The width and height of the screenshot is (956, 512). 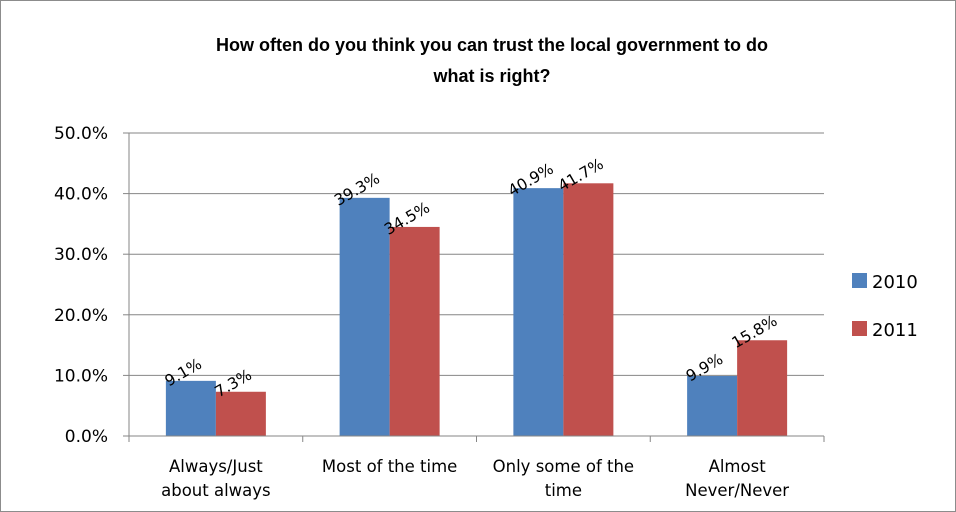 I want to click on y-tick-label: 30.0%, so click(x=81, y=255).